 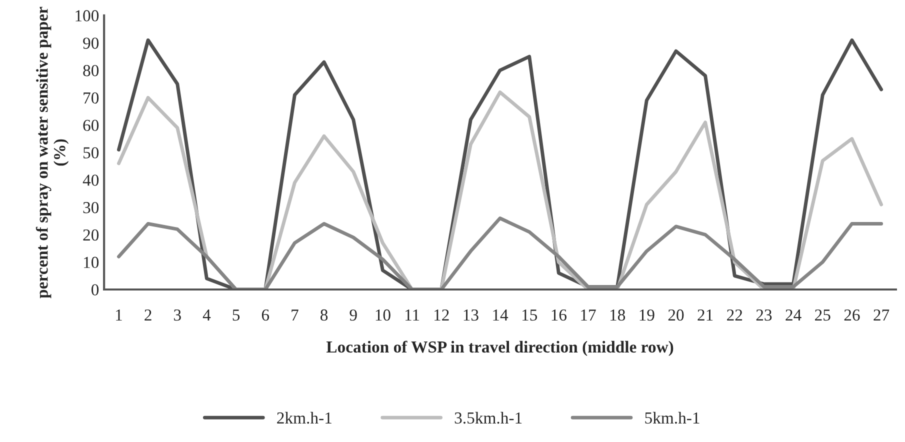 I want to click on x-tick-label: 8, so click(x=324, y=315).